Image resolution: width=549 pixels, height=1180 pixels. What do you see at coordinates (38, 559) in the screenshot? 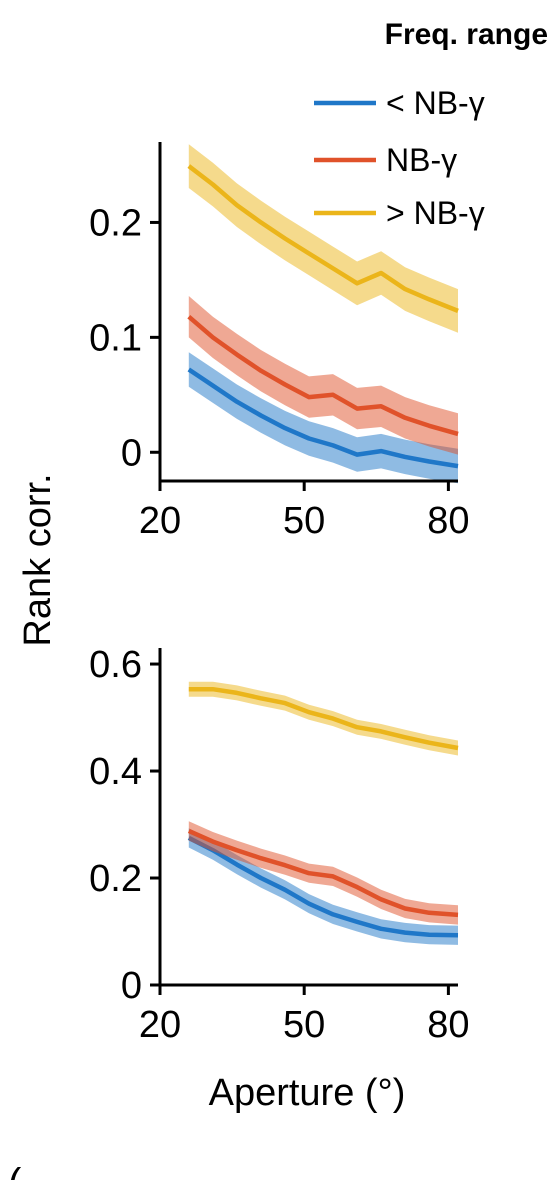
I see `y-axis-label: Rank corr.` at bounding box center [38, 559].